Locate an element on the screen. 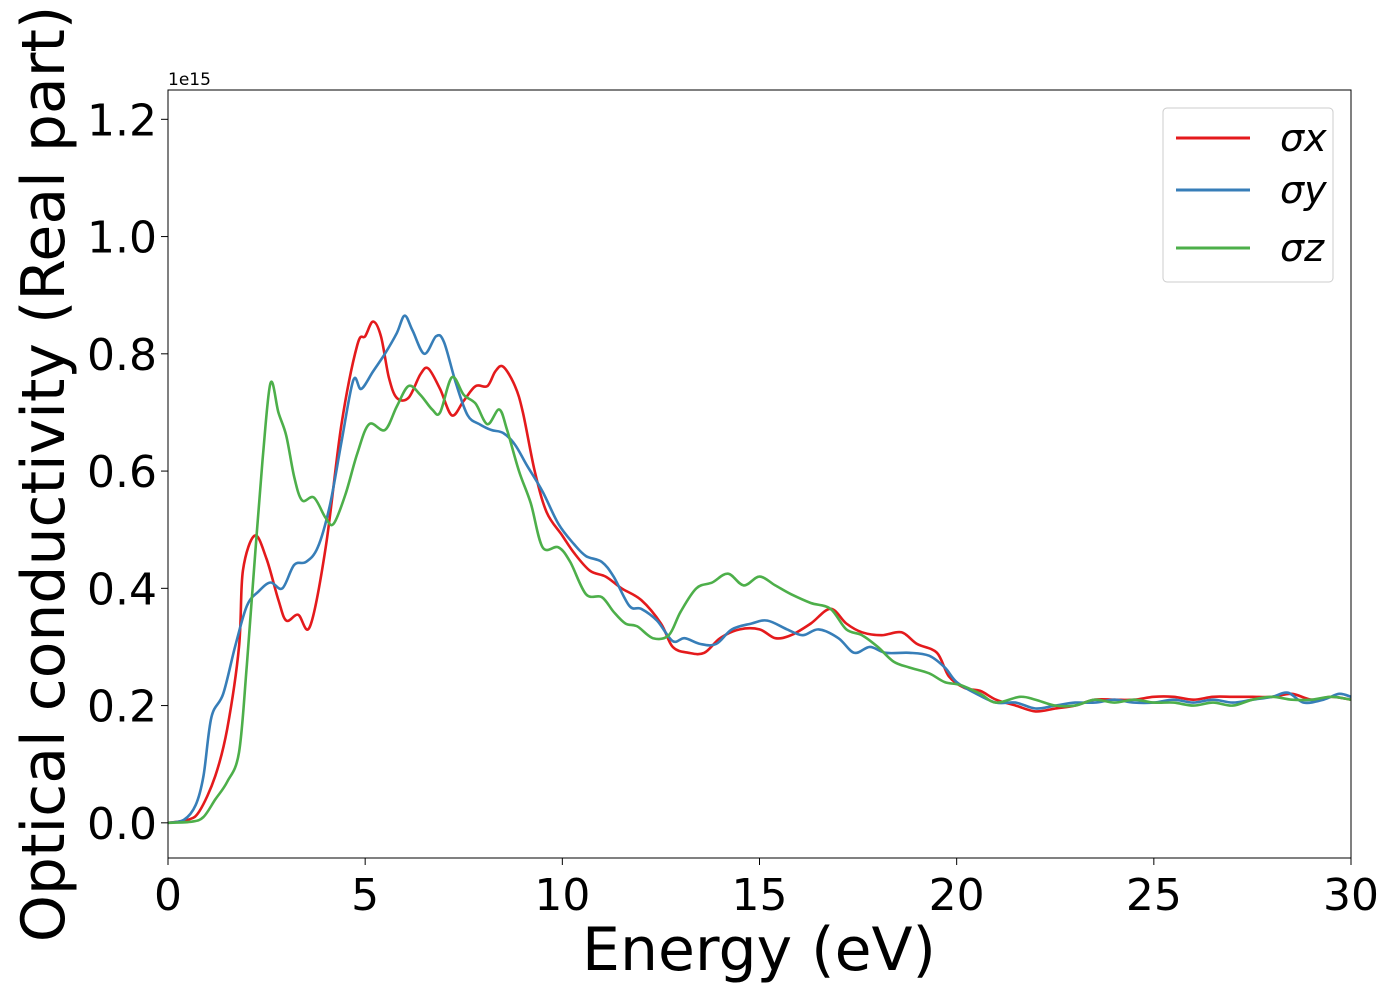 Image resolution: width=1400 pixels, height=1000 pixels. y-tick-label: 0.2 is located at coordinates (122, 707).